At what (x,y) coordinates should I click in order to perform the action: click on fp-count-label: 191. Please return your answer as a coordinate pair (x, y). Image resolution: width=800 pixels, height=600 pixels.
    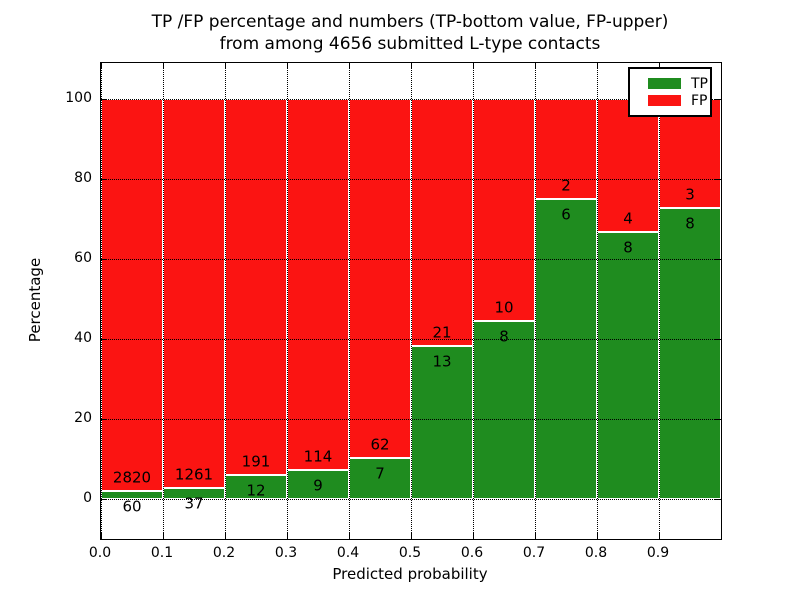
    Looking at the image, I should click on (256, 461).